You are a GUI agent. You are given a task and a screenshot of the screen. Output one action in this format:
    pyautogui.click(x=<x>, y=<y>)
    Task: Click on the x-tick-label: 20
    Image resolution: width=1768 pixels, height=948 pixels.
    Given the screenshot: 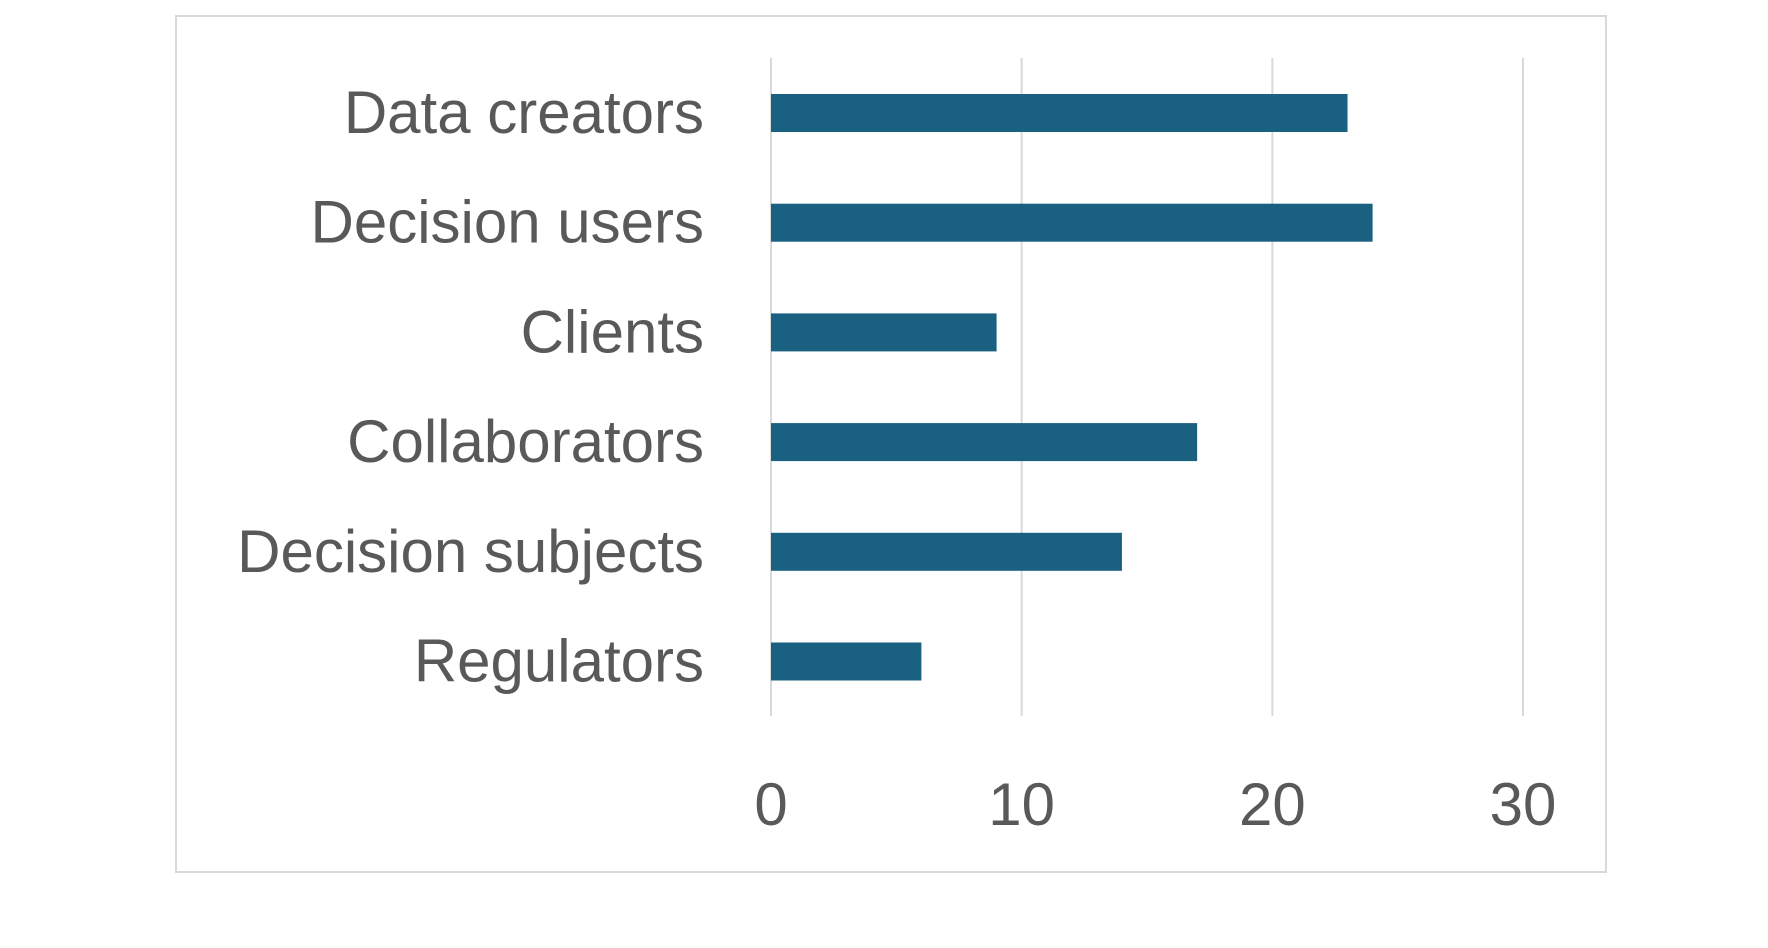 What is the action you would take?
    pyautogui.click(x=1272, y=804)
    